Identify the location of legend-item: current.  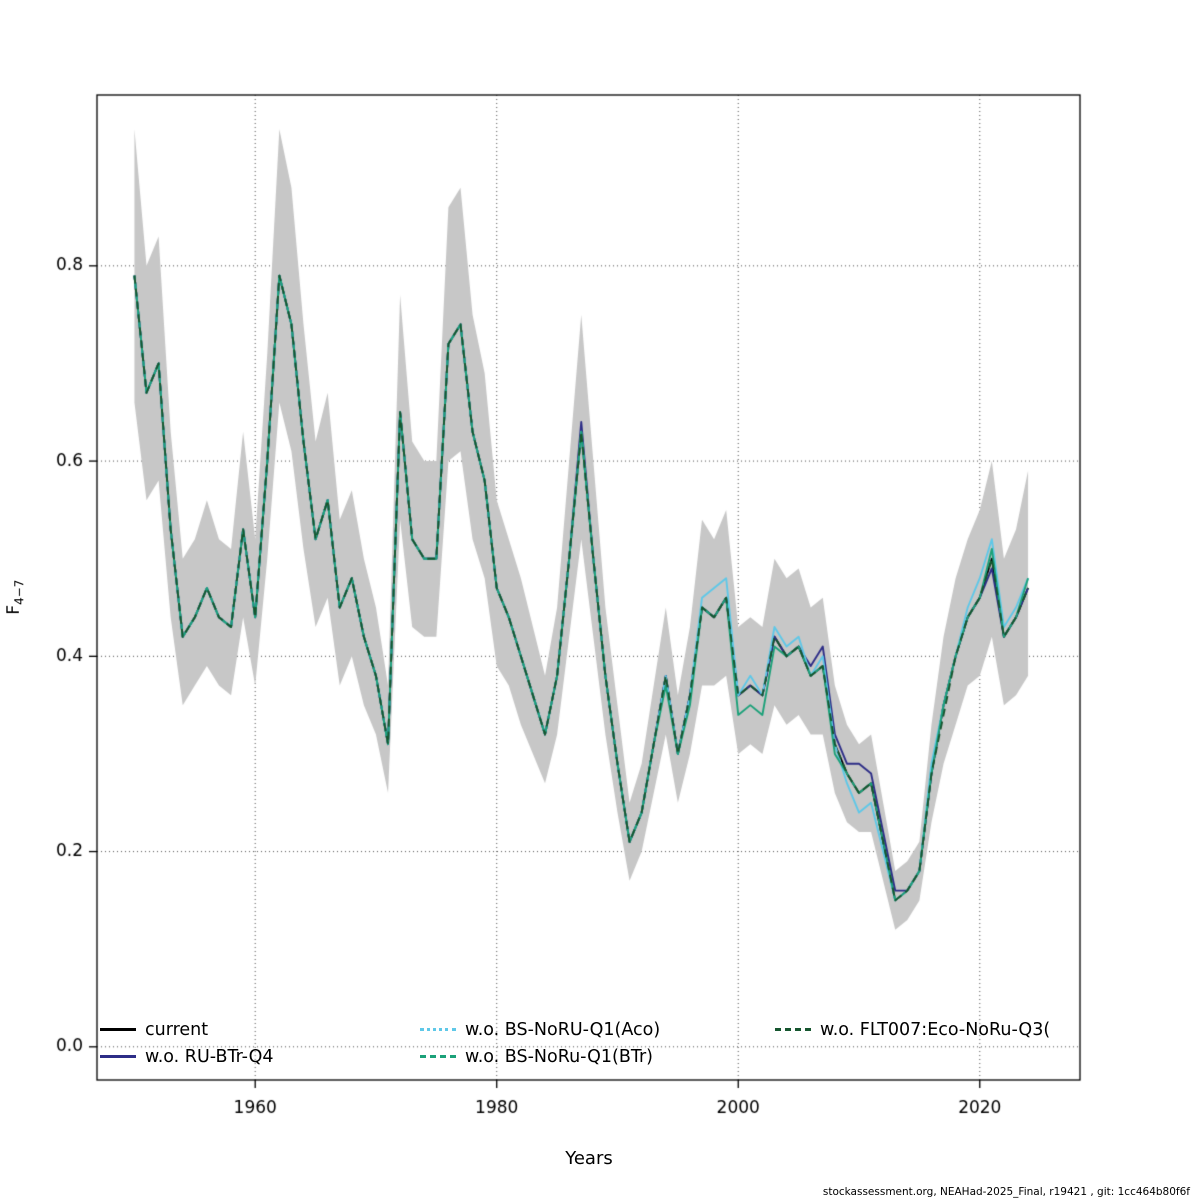
(260, 1030).